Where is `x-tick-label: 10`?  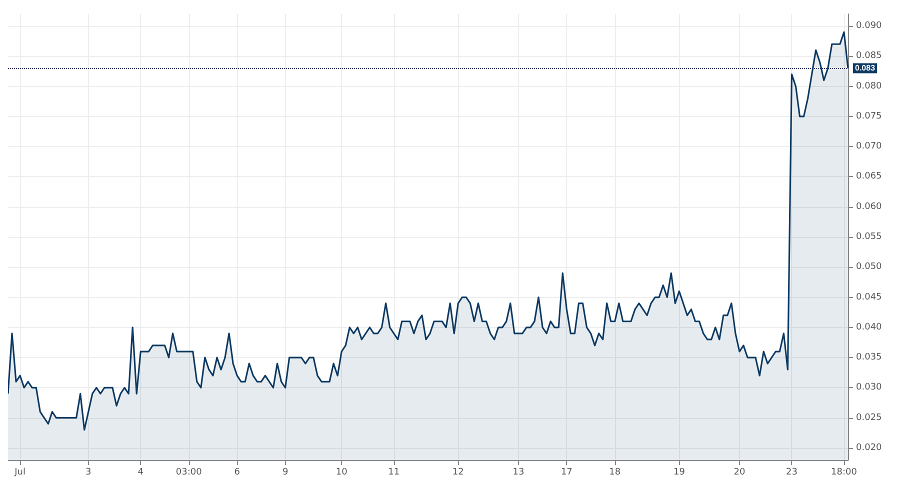 x-tick-label: 10 is located at coordinates (342, 473).